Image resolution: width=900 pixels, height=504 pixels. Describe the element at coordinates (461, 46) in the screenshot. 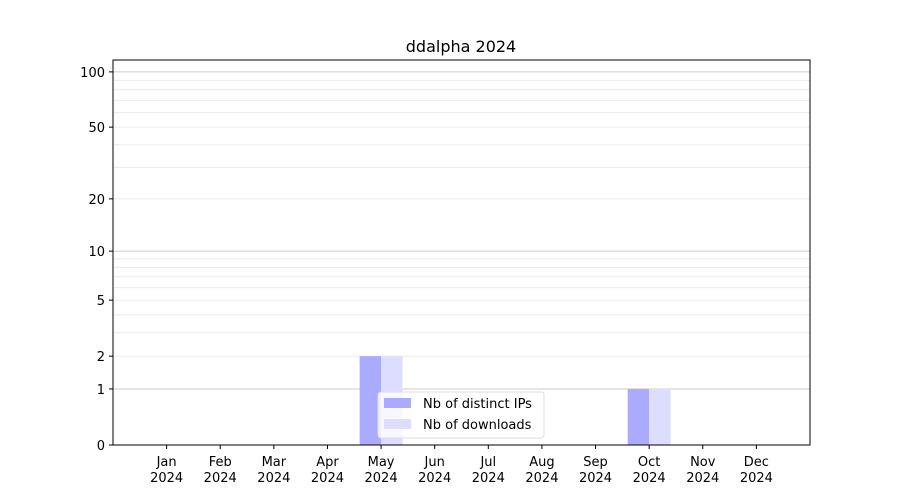

I see `chart-title: ddalpha 2024` at that location.